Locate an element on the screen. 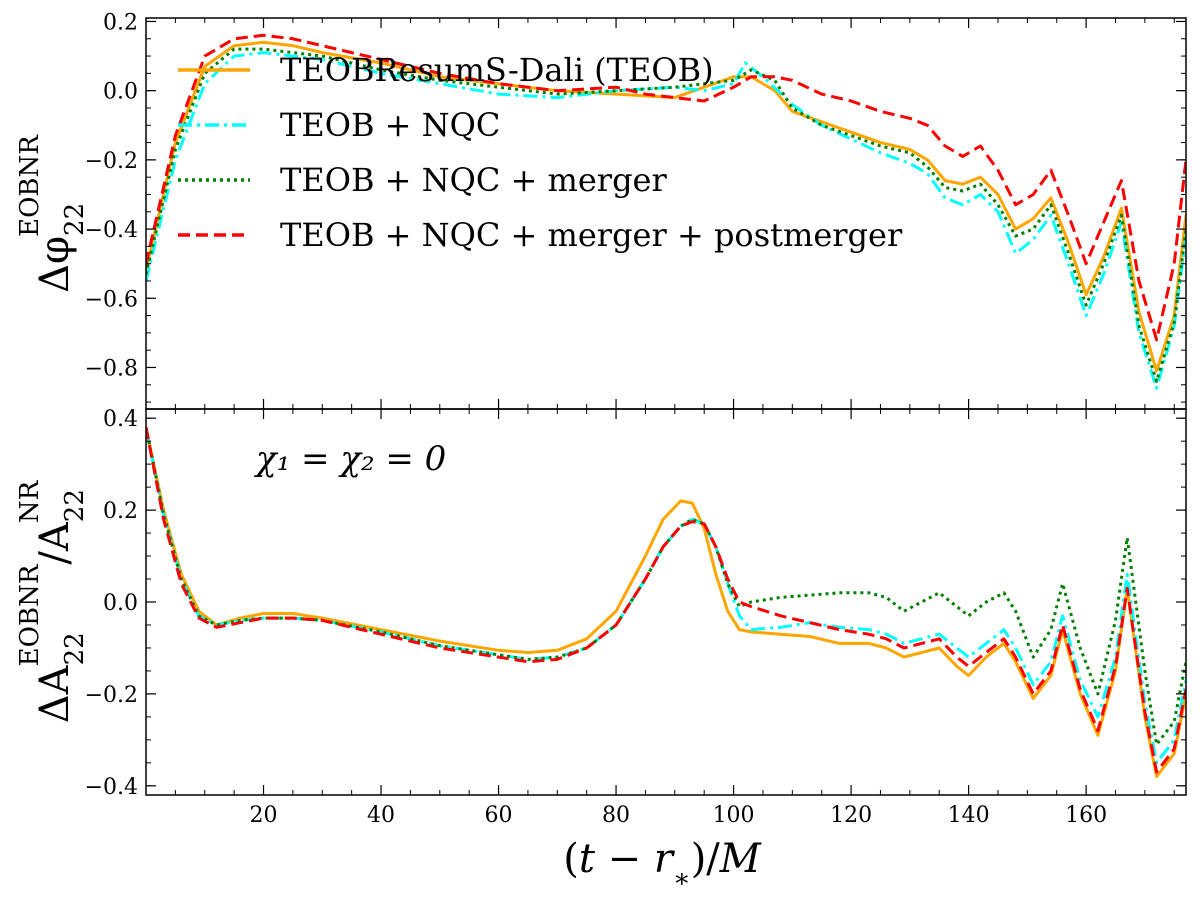  spin-annotation: χ₁ = χ₂ = 0 is located at coordinates (350, 459).